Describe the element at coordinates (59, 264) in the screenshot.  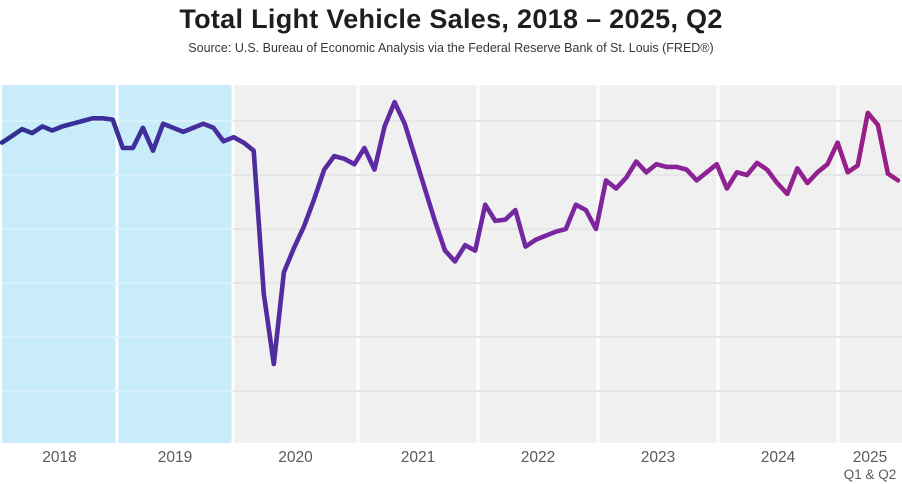
I see `year-band-2018` at that location.